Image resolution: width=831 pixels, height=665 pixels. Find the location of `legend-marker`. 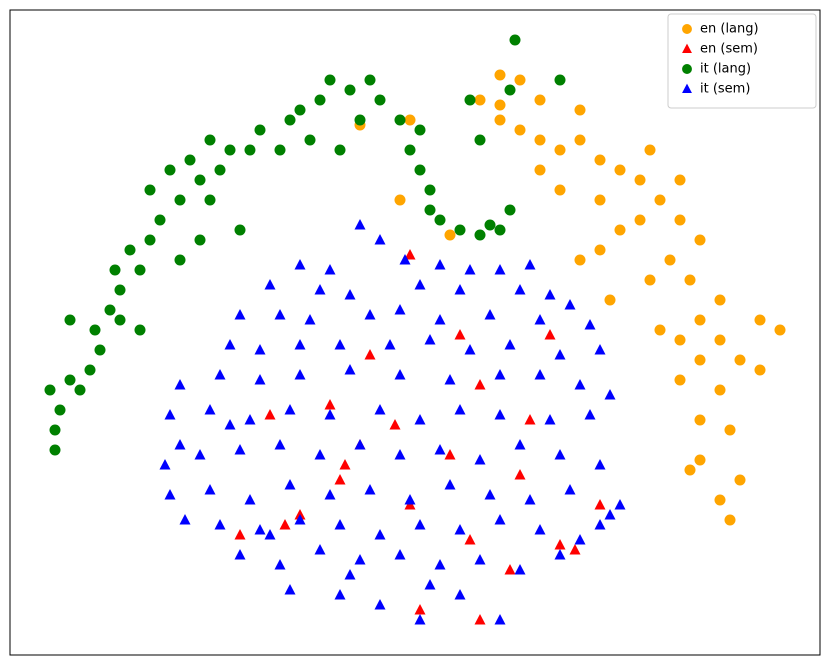

legend-marker is located at coordinates (687, 88).